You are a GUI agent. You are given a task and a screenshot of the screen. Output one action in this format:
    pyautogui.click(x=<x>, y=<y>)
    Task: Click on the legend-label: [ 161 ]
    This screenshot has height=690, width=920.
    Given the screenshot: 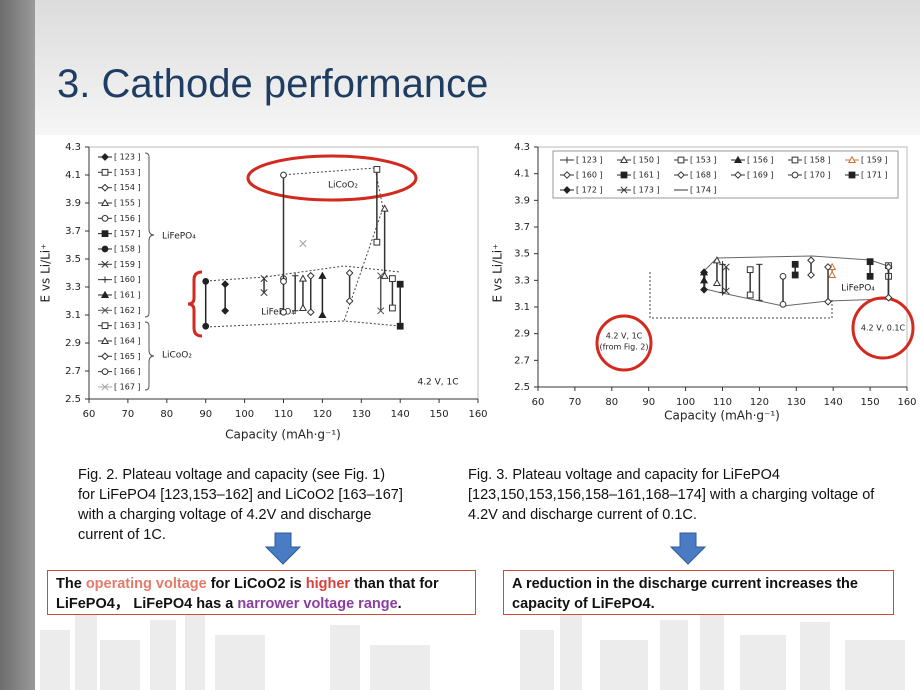 What is the action you would take?
    pyautogui.click(x=127, y=294)
    